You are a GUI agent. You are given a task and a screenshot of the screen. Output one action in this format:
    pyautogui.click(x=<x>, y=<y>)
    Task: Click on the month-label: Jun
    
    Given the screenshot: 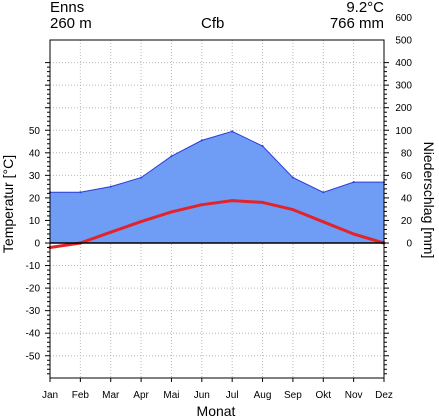 What is the action you would take?
    pyautogui.click(x=202, y=395)
    